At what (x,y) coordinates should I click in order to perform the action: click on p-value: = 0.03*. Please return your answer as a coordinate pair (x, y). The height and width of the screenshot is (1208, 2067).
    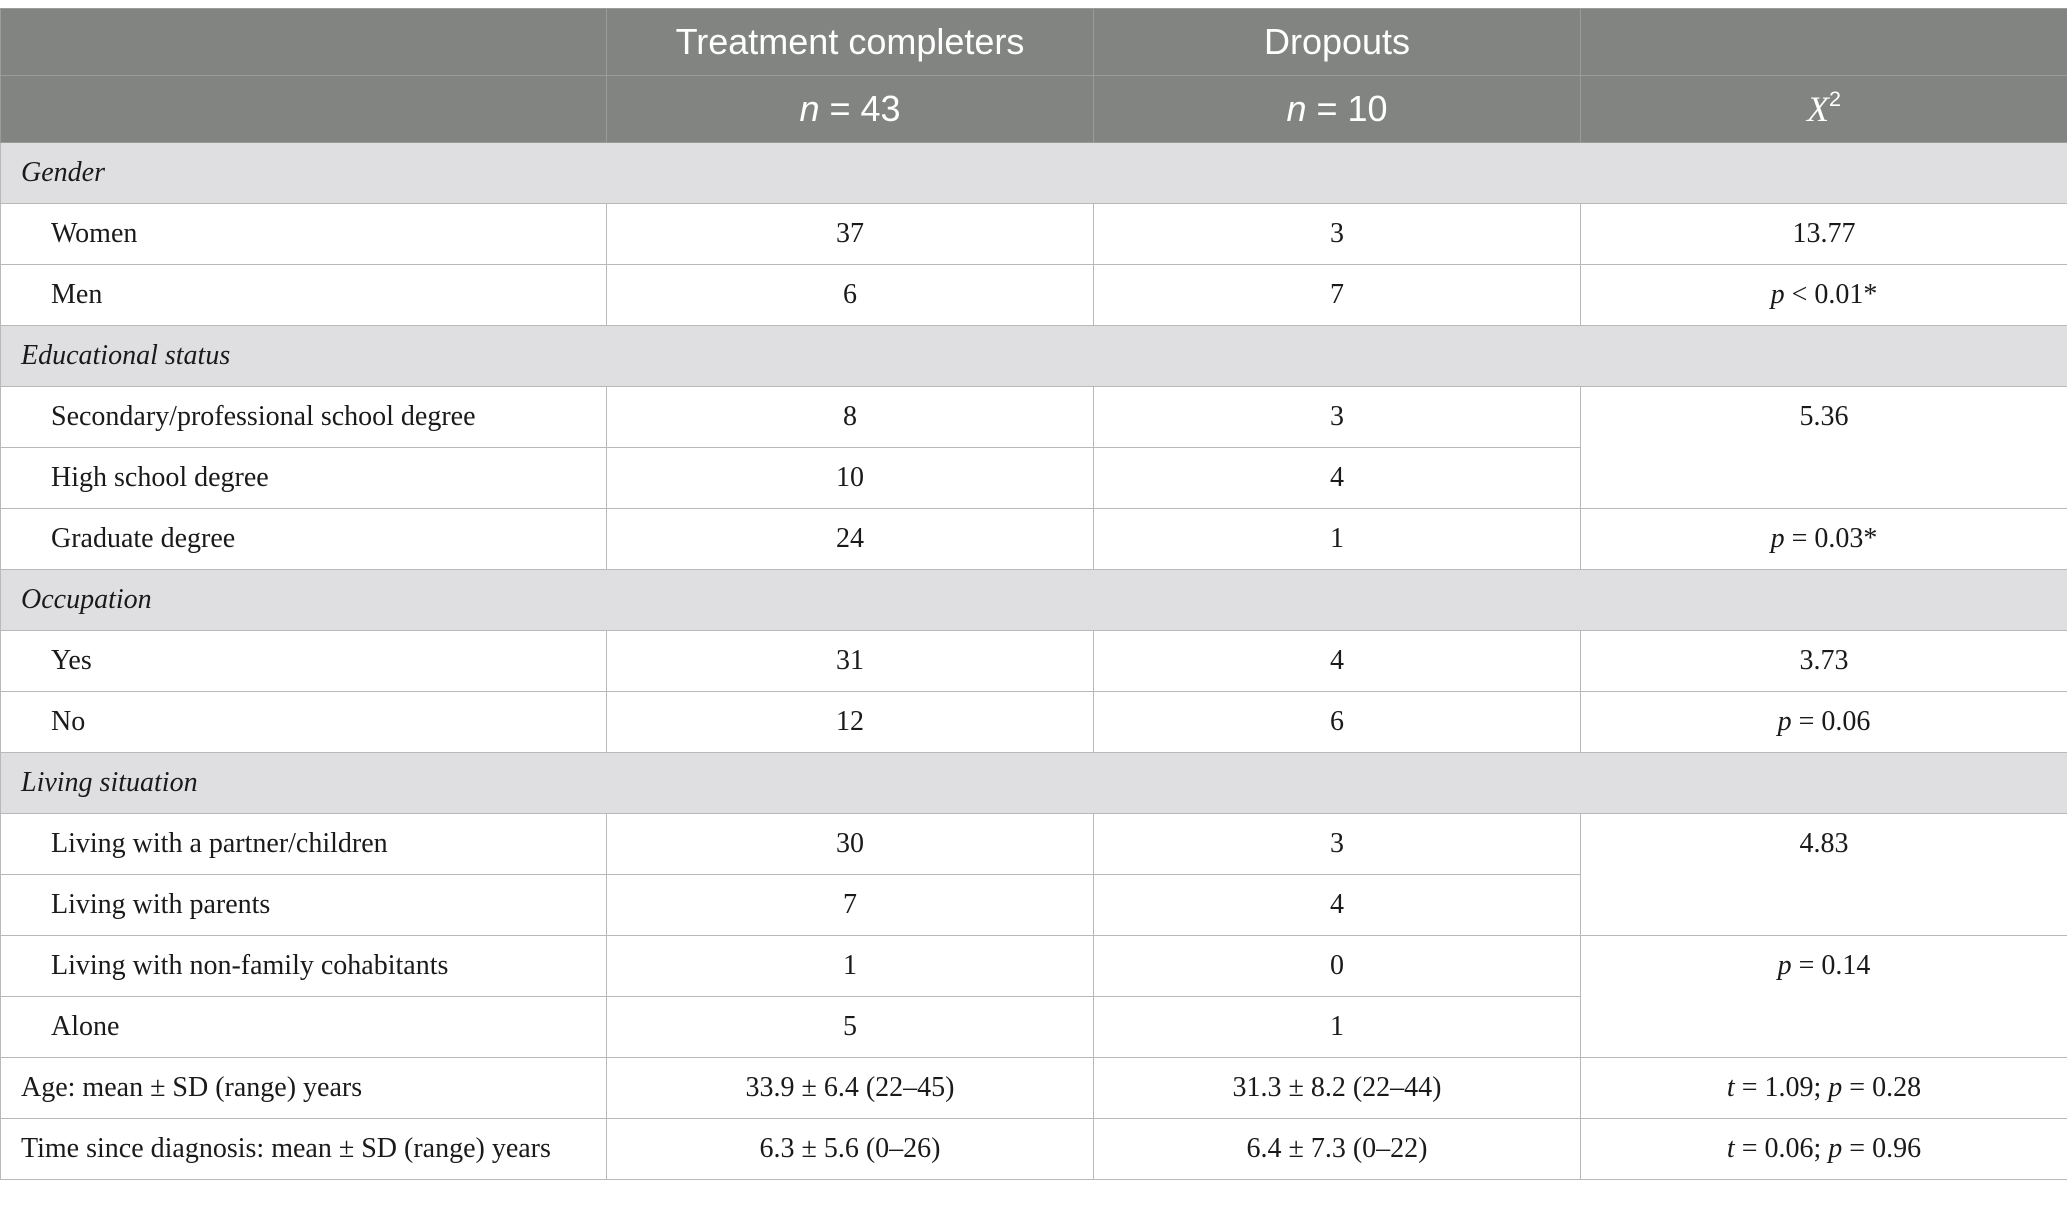
    Looking at the image, I should click on (1834, 538).